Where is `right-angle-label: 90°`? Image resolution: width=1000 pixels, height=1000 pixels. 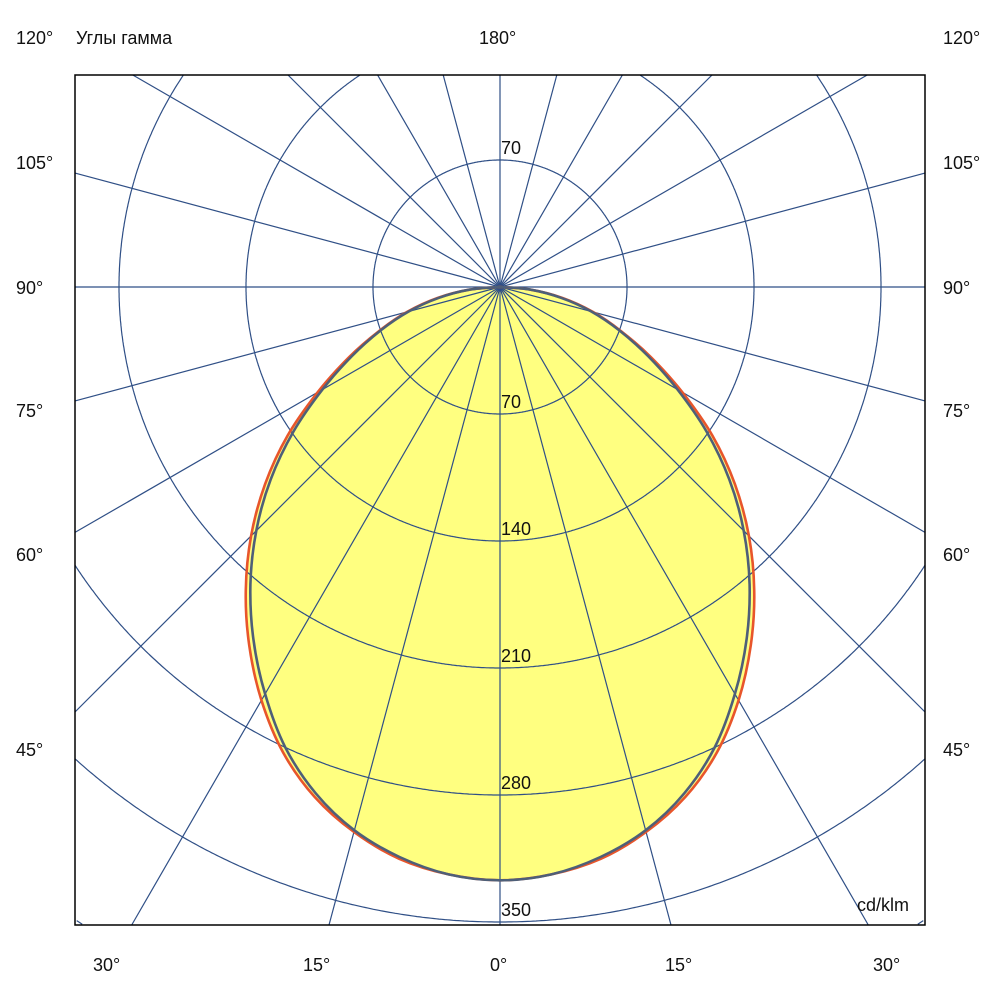 right-angle-label: 90° is located at coordinates (957, 288).